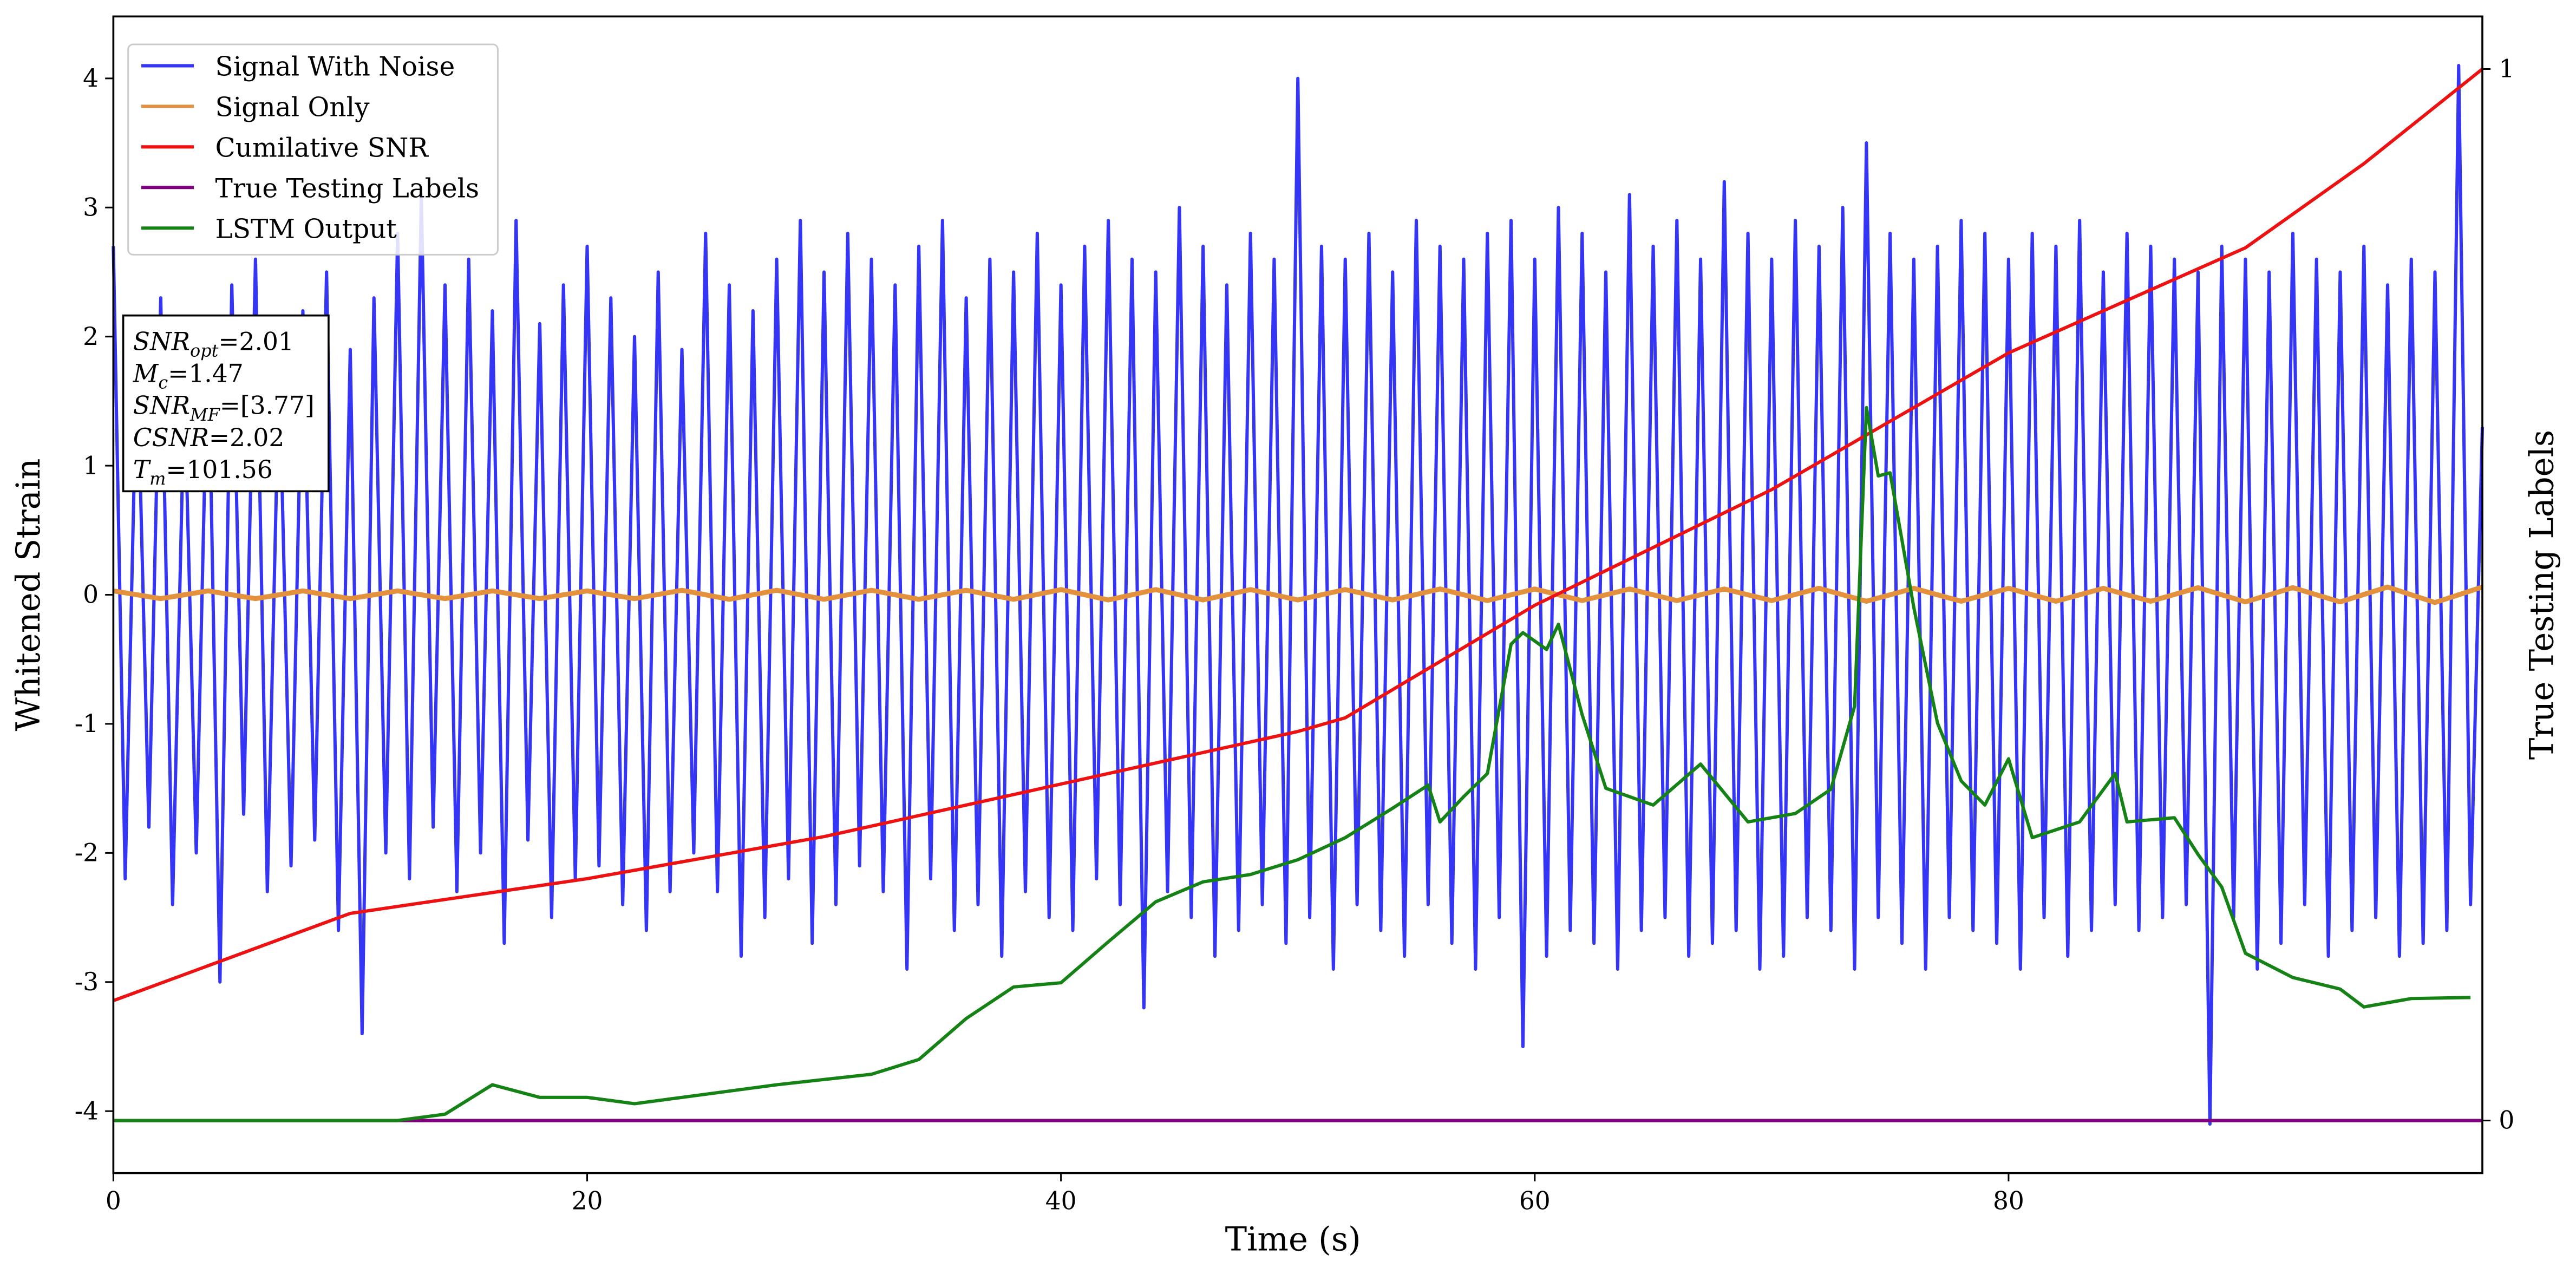  Describe the element at coordinates (306, 229) in the screenshot. I see `legend-label: LSTM Output` at that location.